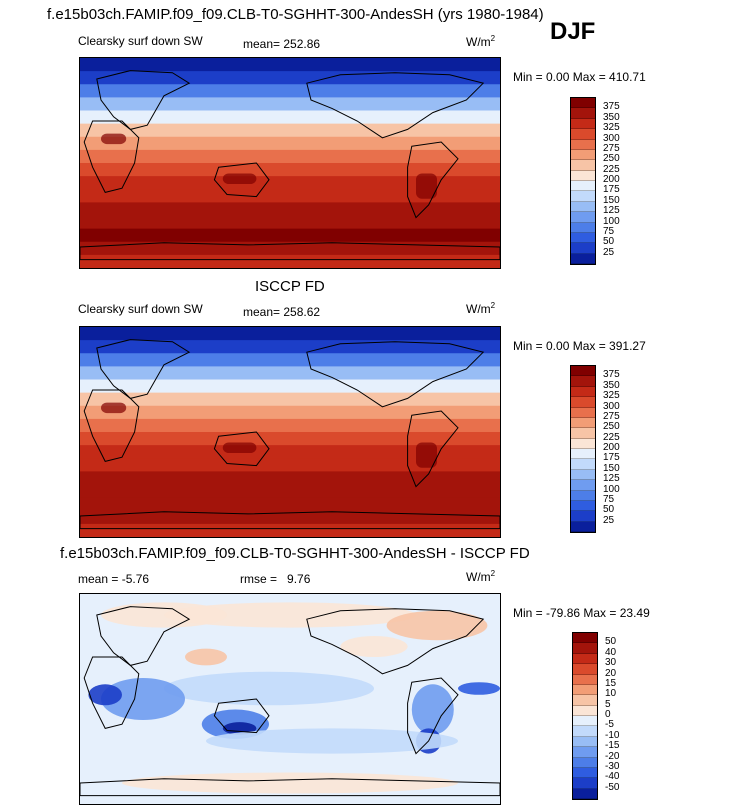  I want to click on model-colorbar-tick: 125, so click(611, 211).